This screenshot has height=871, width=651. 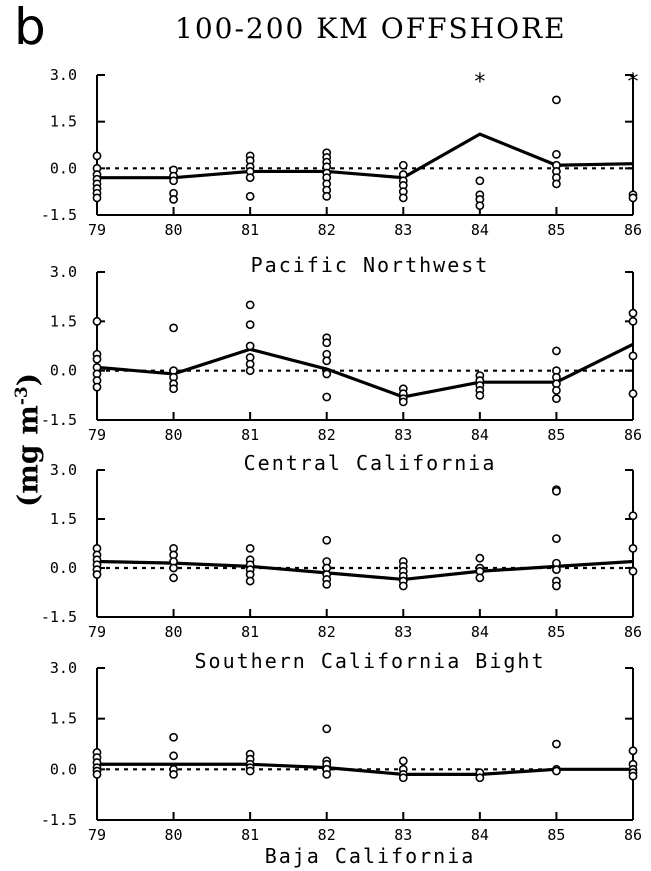 I want to click on panel-title: Central California, so click(x=370, y=463).